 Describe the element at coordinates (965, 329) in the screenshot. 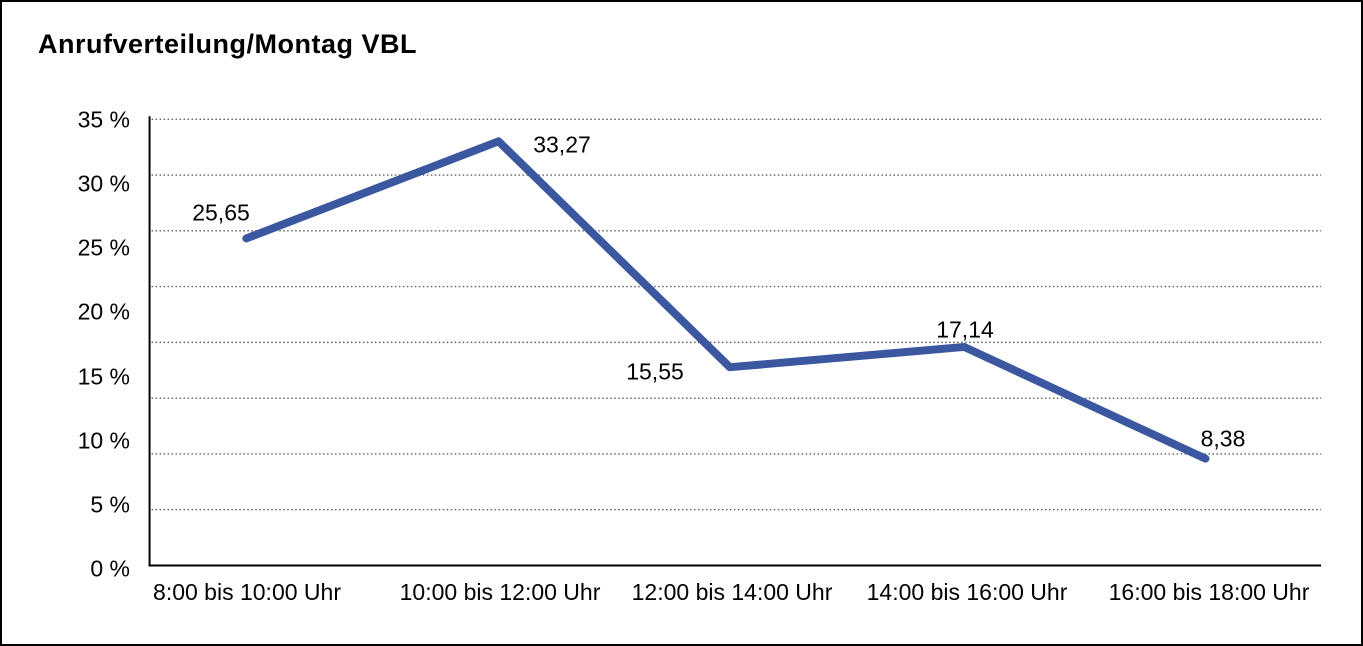

I see `data-point-label: 17,14` at that location.